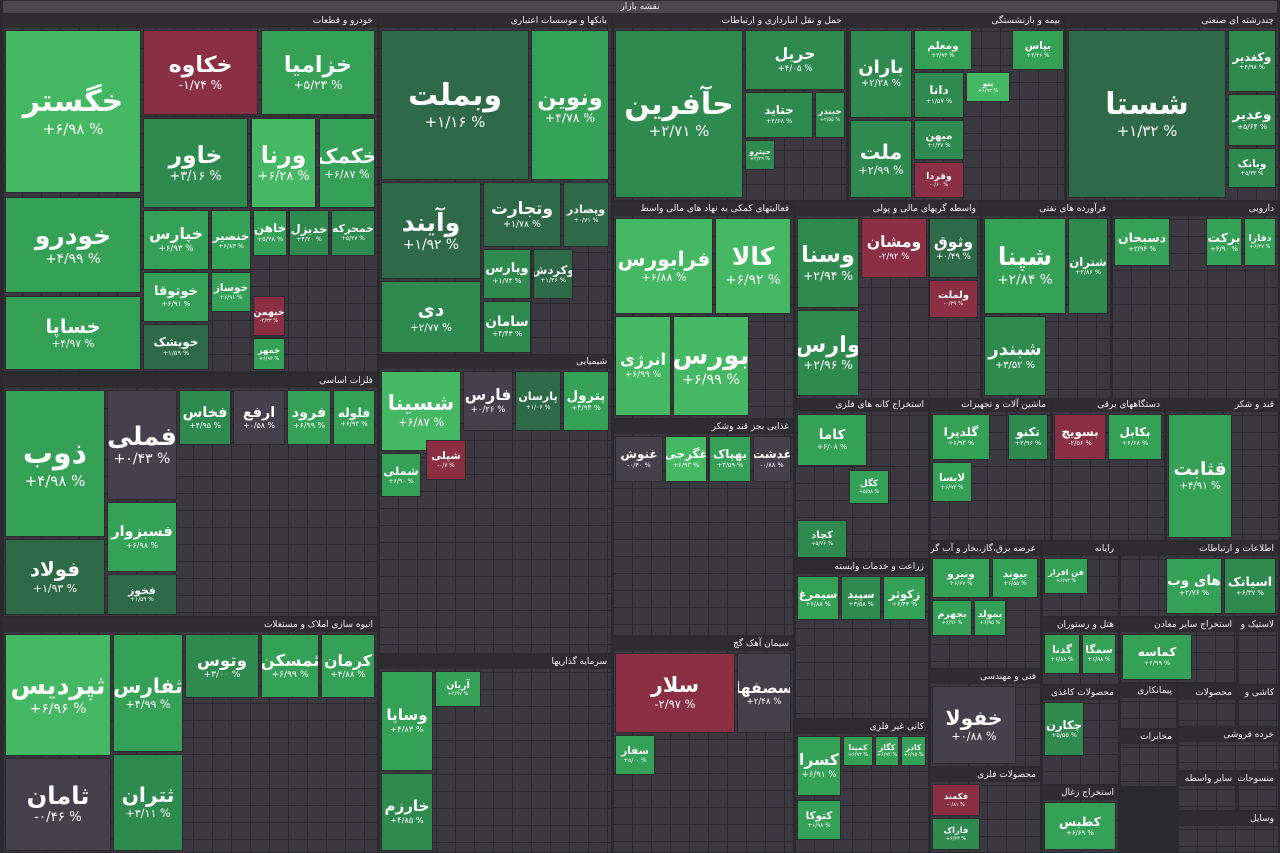 The height and width of the screenshot is (853, 1280). I want to click on stock-change: +۲/۹۴ %, so click(828, 275).